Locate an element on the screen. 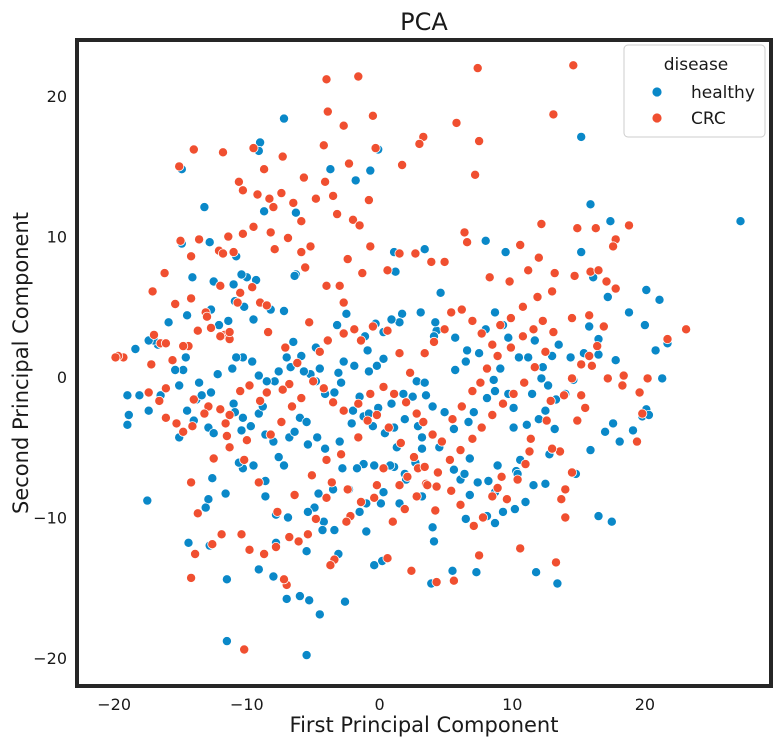 Image resolution: width=782 pixels, height=747 pixels. x-tick-label: −10 is located at coordinates (247, 704).